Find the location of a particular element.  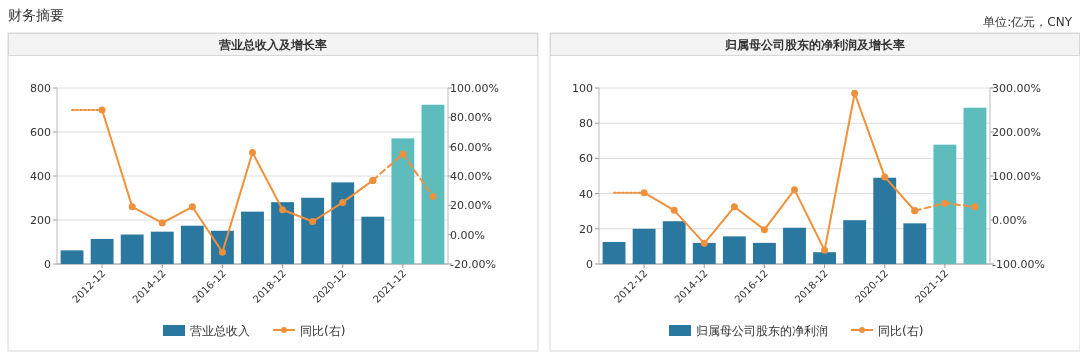

y-tick-label: 100 is located at coordinates (582, 88).